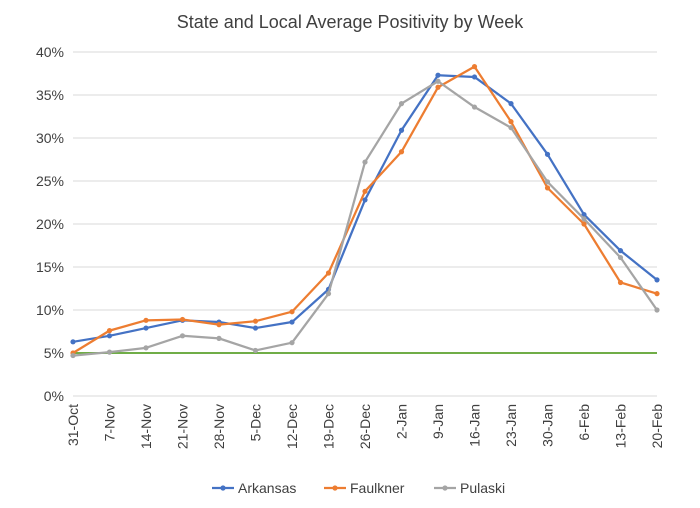  Describe the element at coordinates (50, 310) in the screenshot. I see `y-tick-label: 10%` at that location.